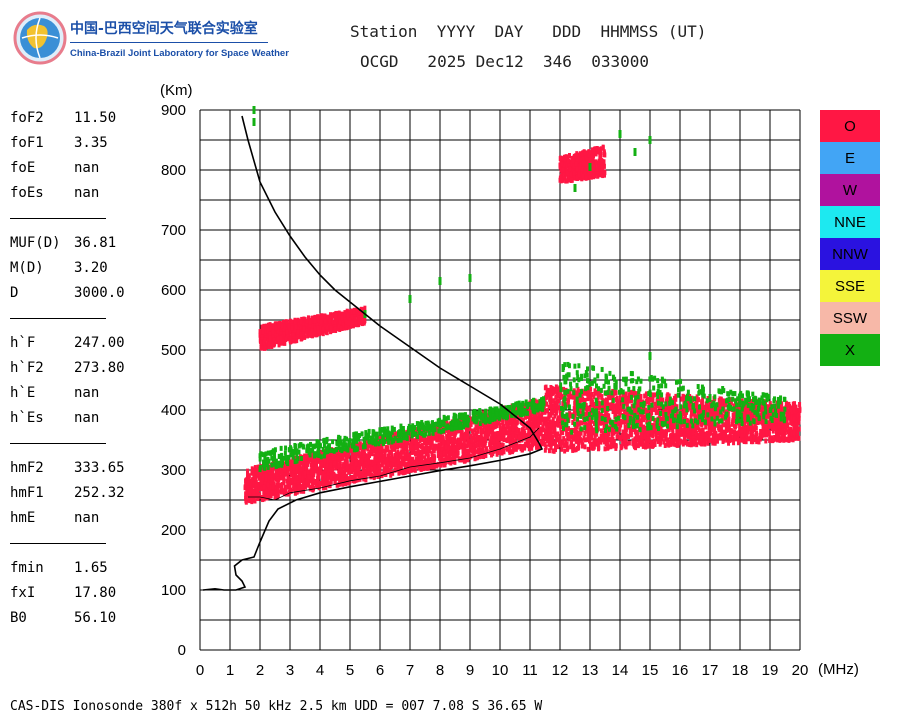 The height and width of the screenshot is (720, 900). I want to click on param-value: 252.32, so click(99, 493).